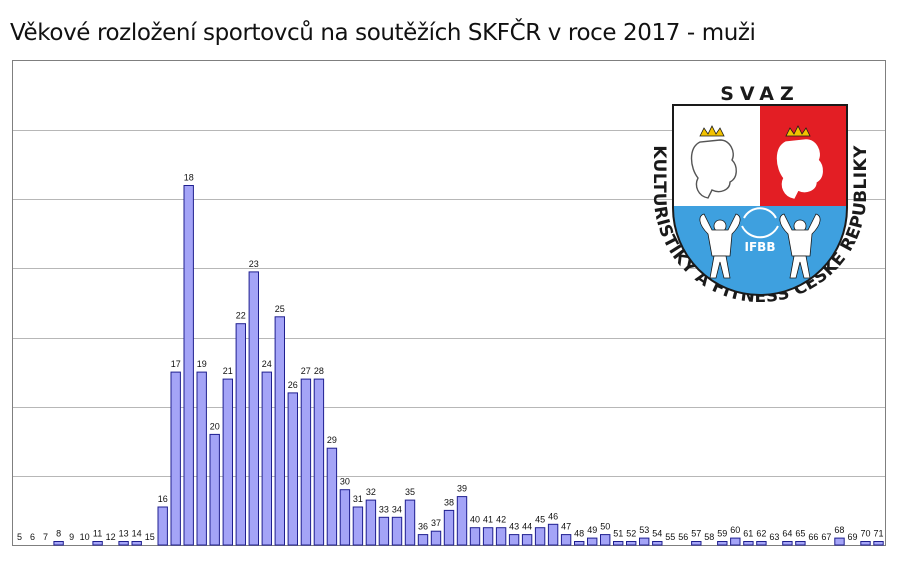  What do you see at coordinates (760, 223) in the screenshot?
I see `laurel-wreath-icon` at bounding box center [760, 223].